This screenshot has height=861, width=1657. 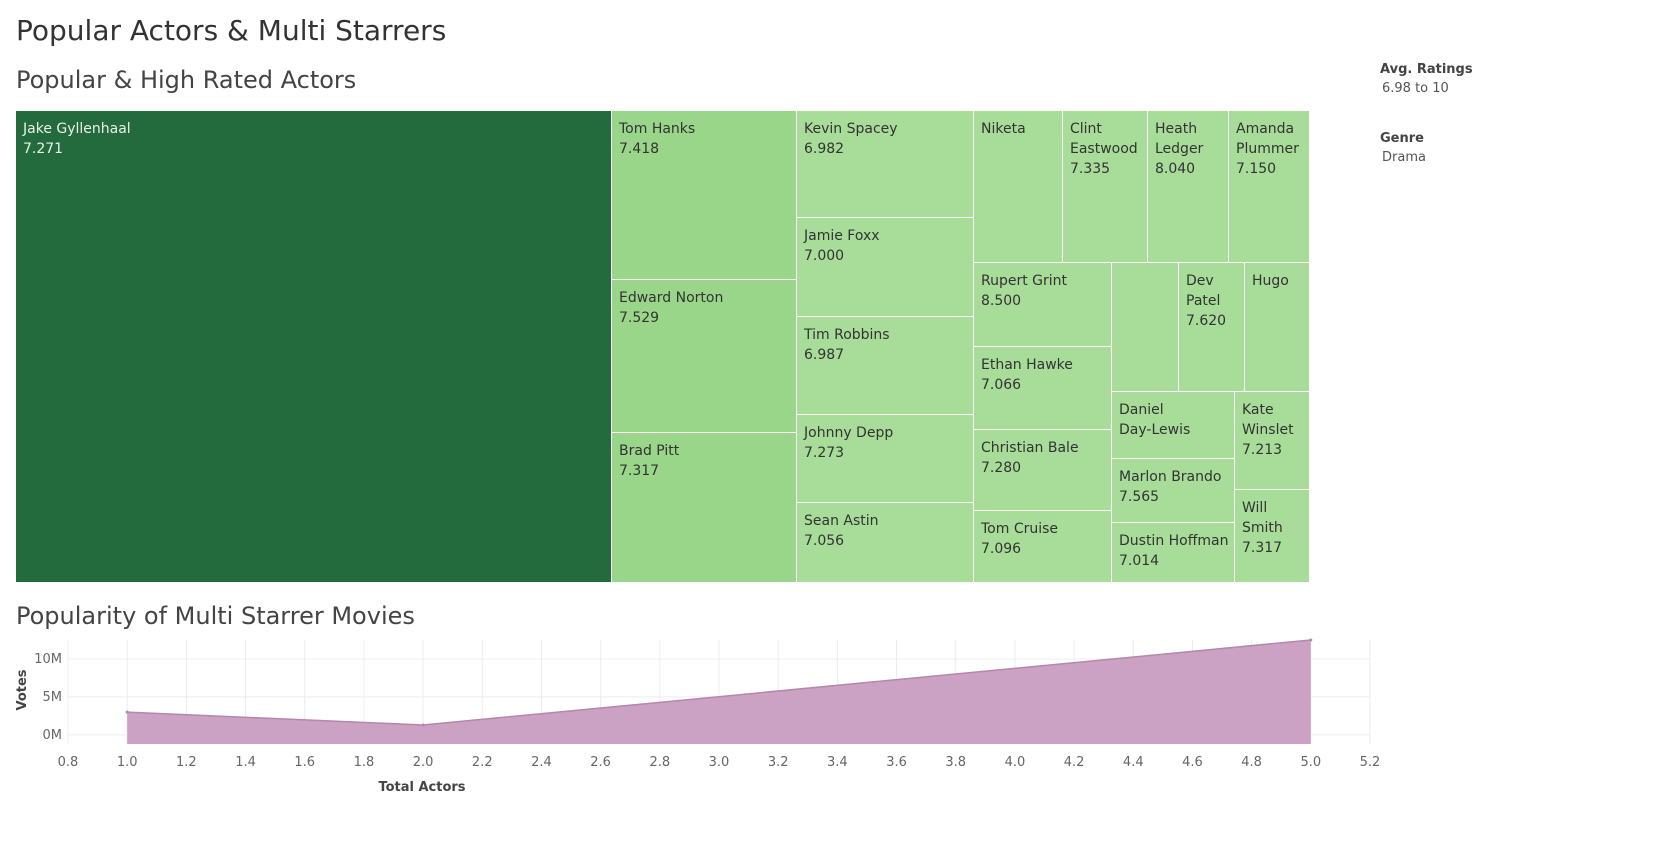 I want to click on y-axis-label: Votes, so click(x=22, y=689).